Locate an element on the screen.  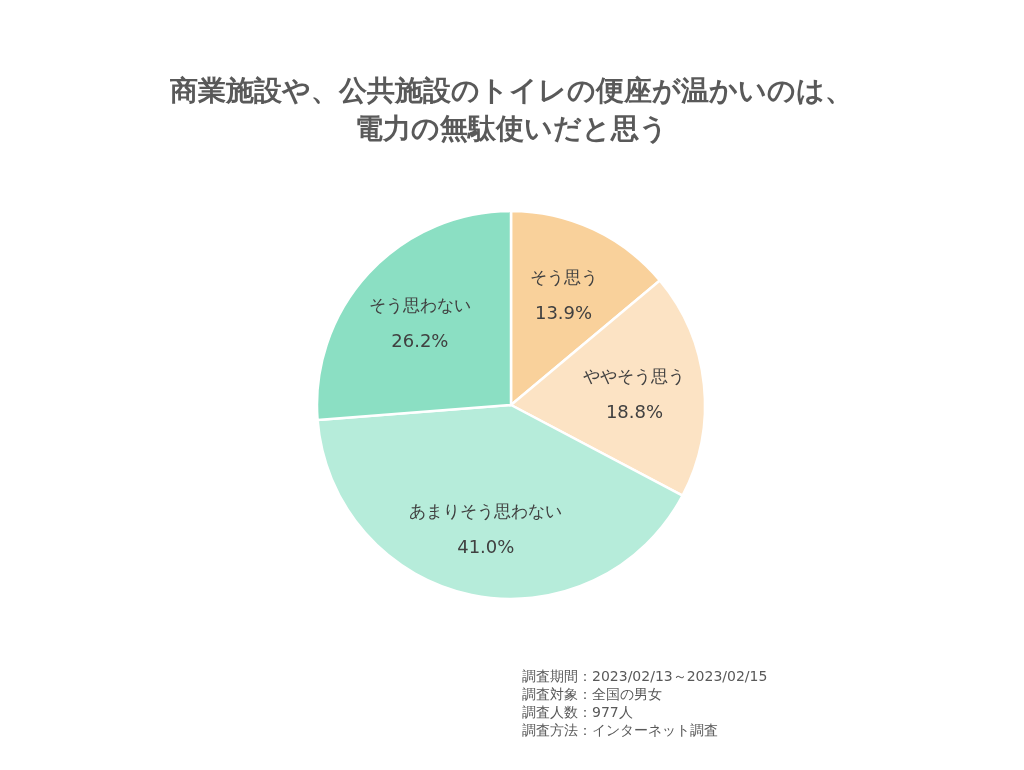
title: 商業施設や、公共施設のトイレの便座が温かいのは、 is located at coordinates (511, 90).